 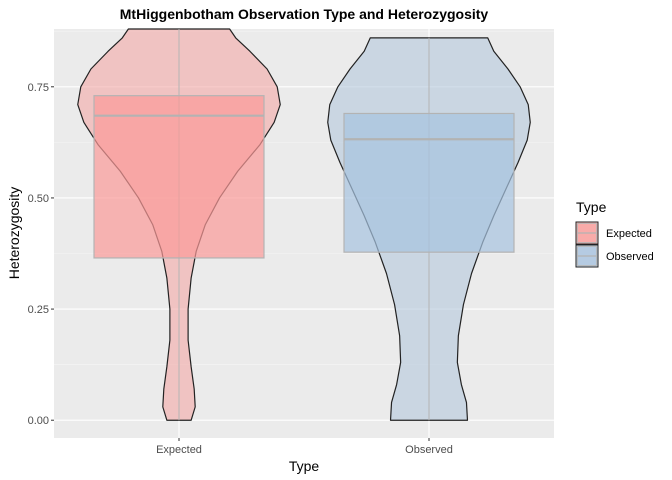 I want to click on legend-key-expected: Expected, so click(x=613, y=233).